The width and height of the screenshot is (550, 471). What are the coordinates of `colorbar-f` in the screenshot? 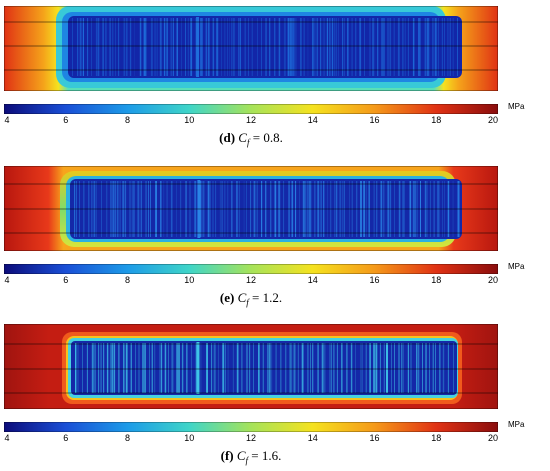 It's located at (251, 427).